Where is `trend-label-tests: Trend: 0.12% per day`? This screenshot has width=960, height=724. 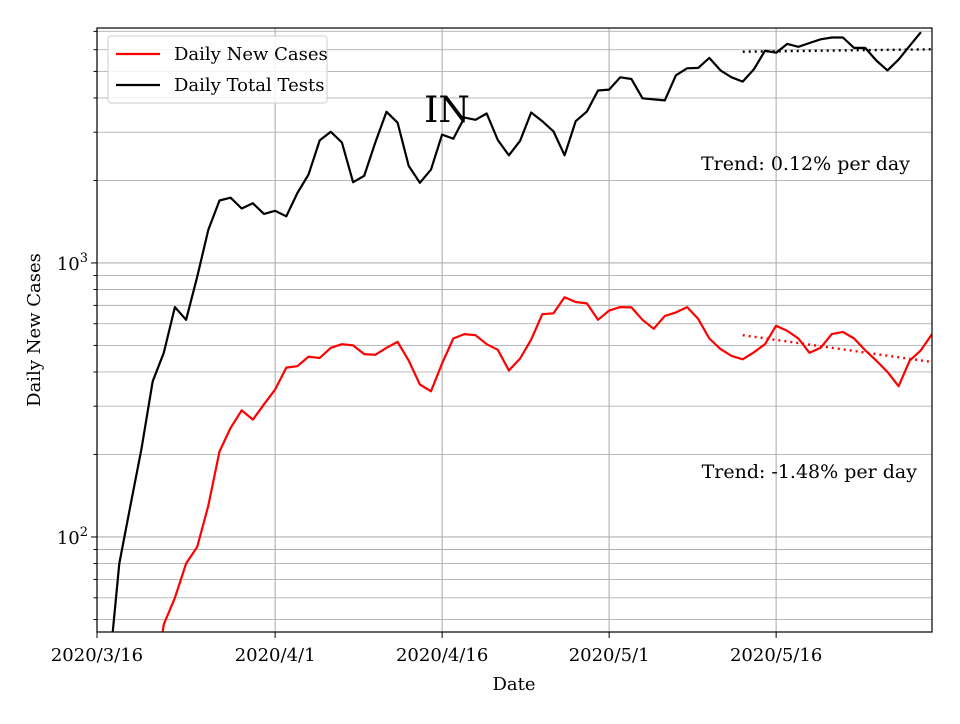 trend-label-tests: Trend: 0.12% per day is located at coordinates (805, 164).